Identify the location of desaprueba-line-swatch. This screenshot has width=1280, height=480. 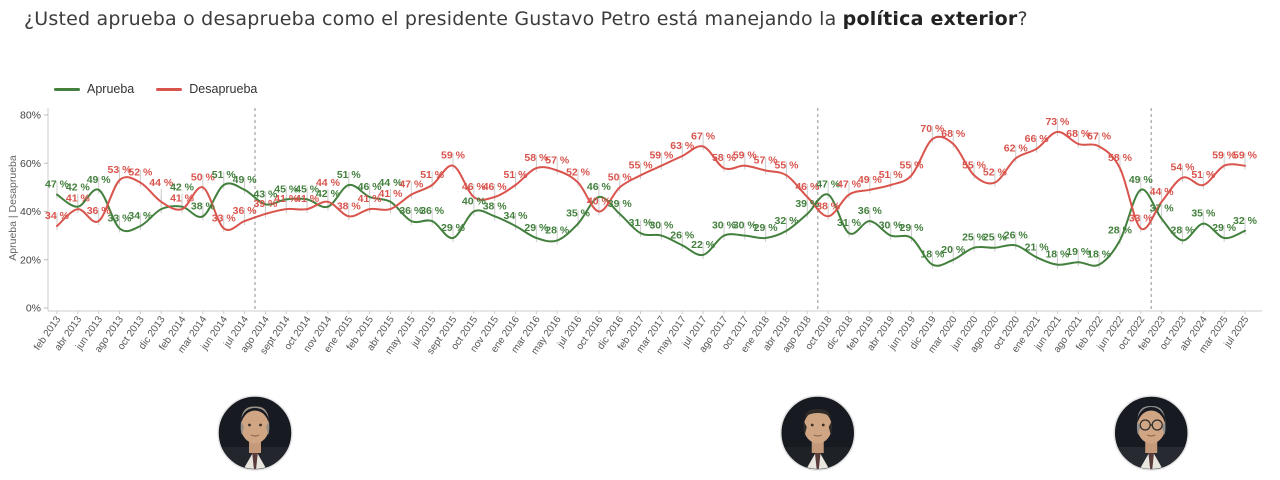
(169, 89).